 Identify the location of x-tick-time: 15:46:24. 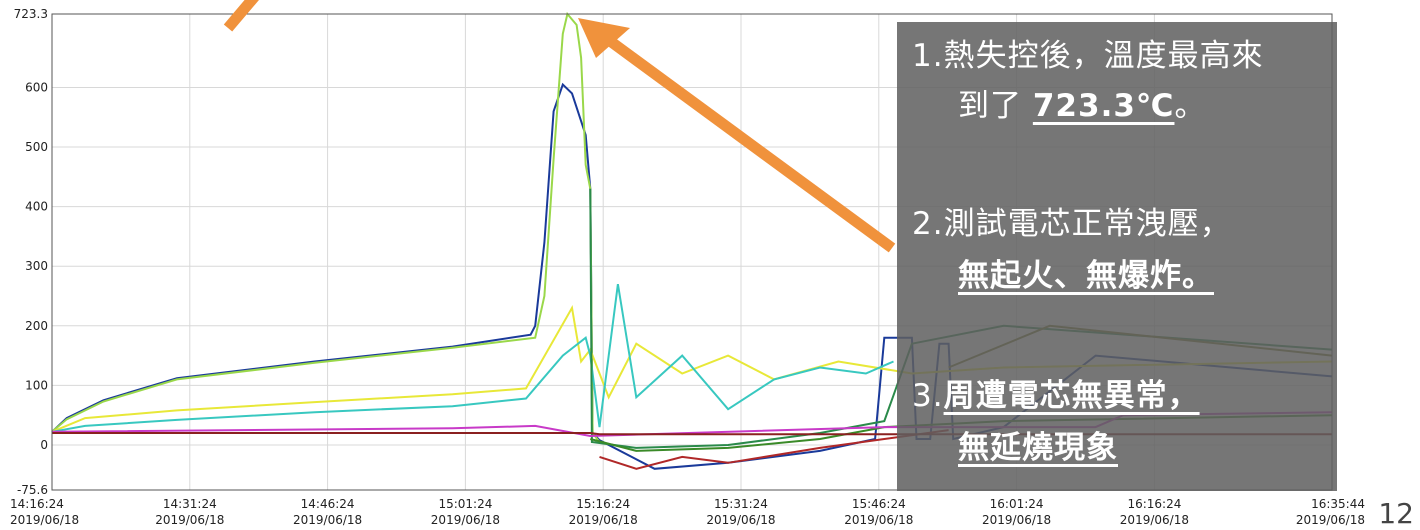
(879, 504).